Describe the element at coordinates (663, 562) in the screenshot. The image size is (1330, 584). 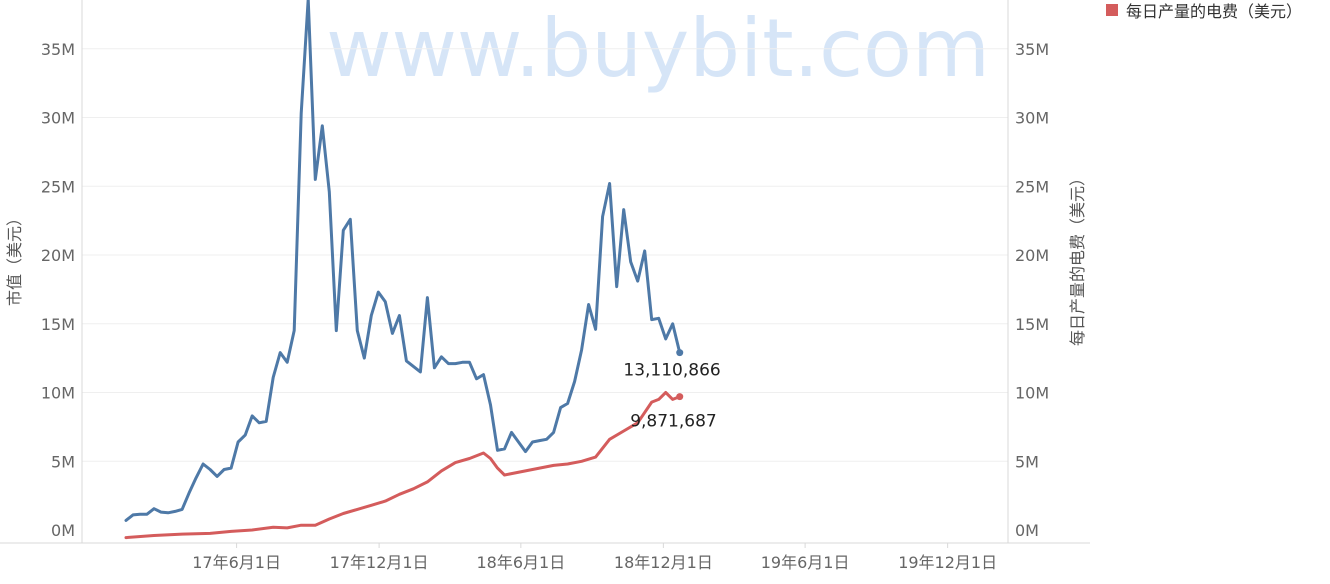
I see `x-tick-label: 18年12月1日` at that location.